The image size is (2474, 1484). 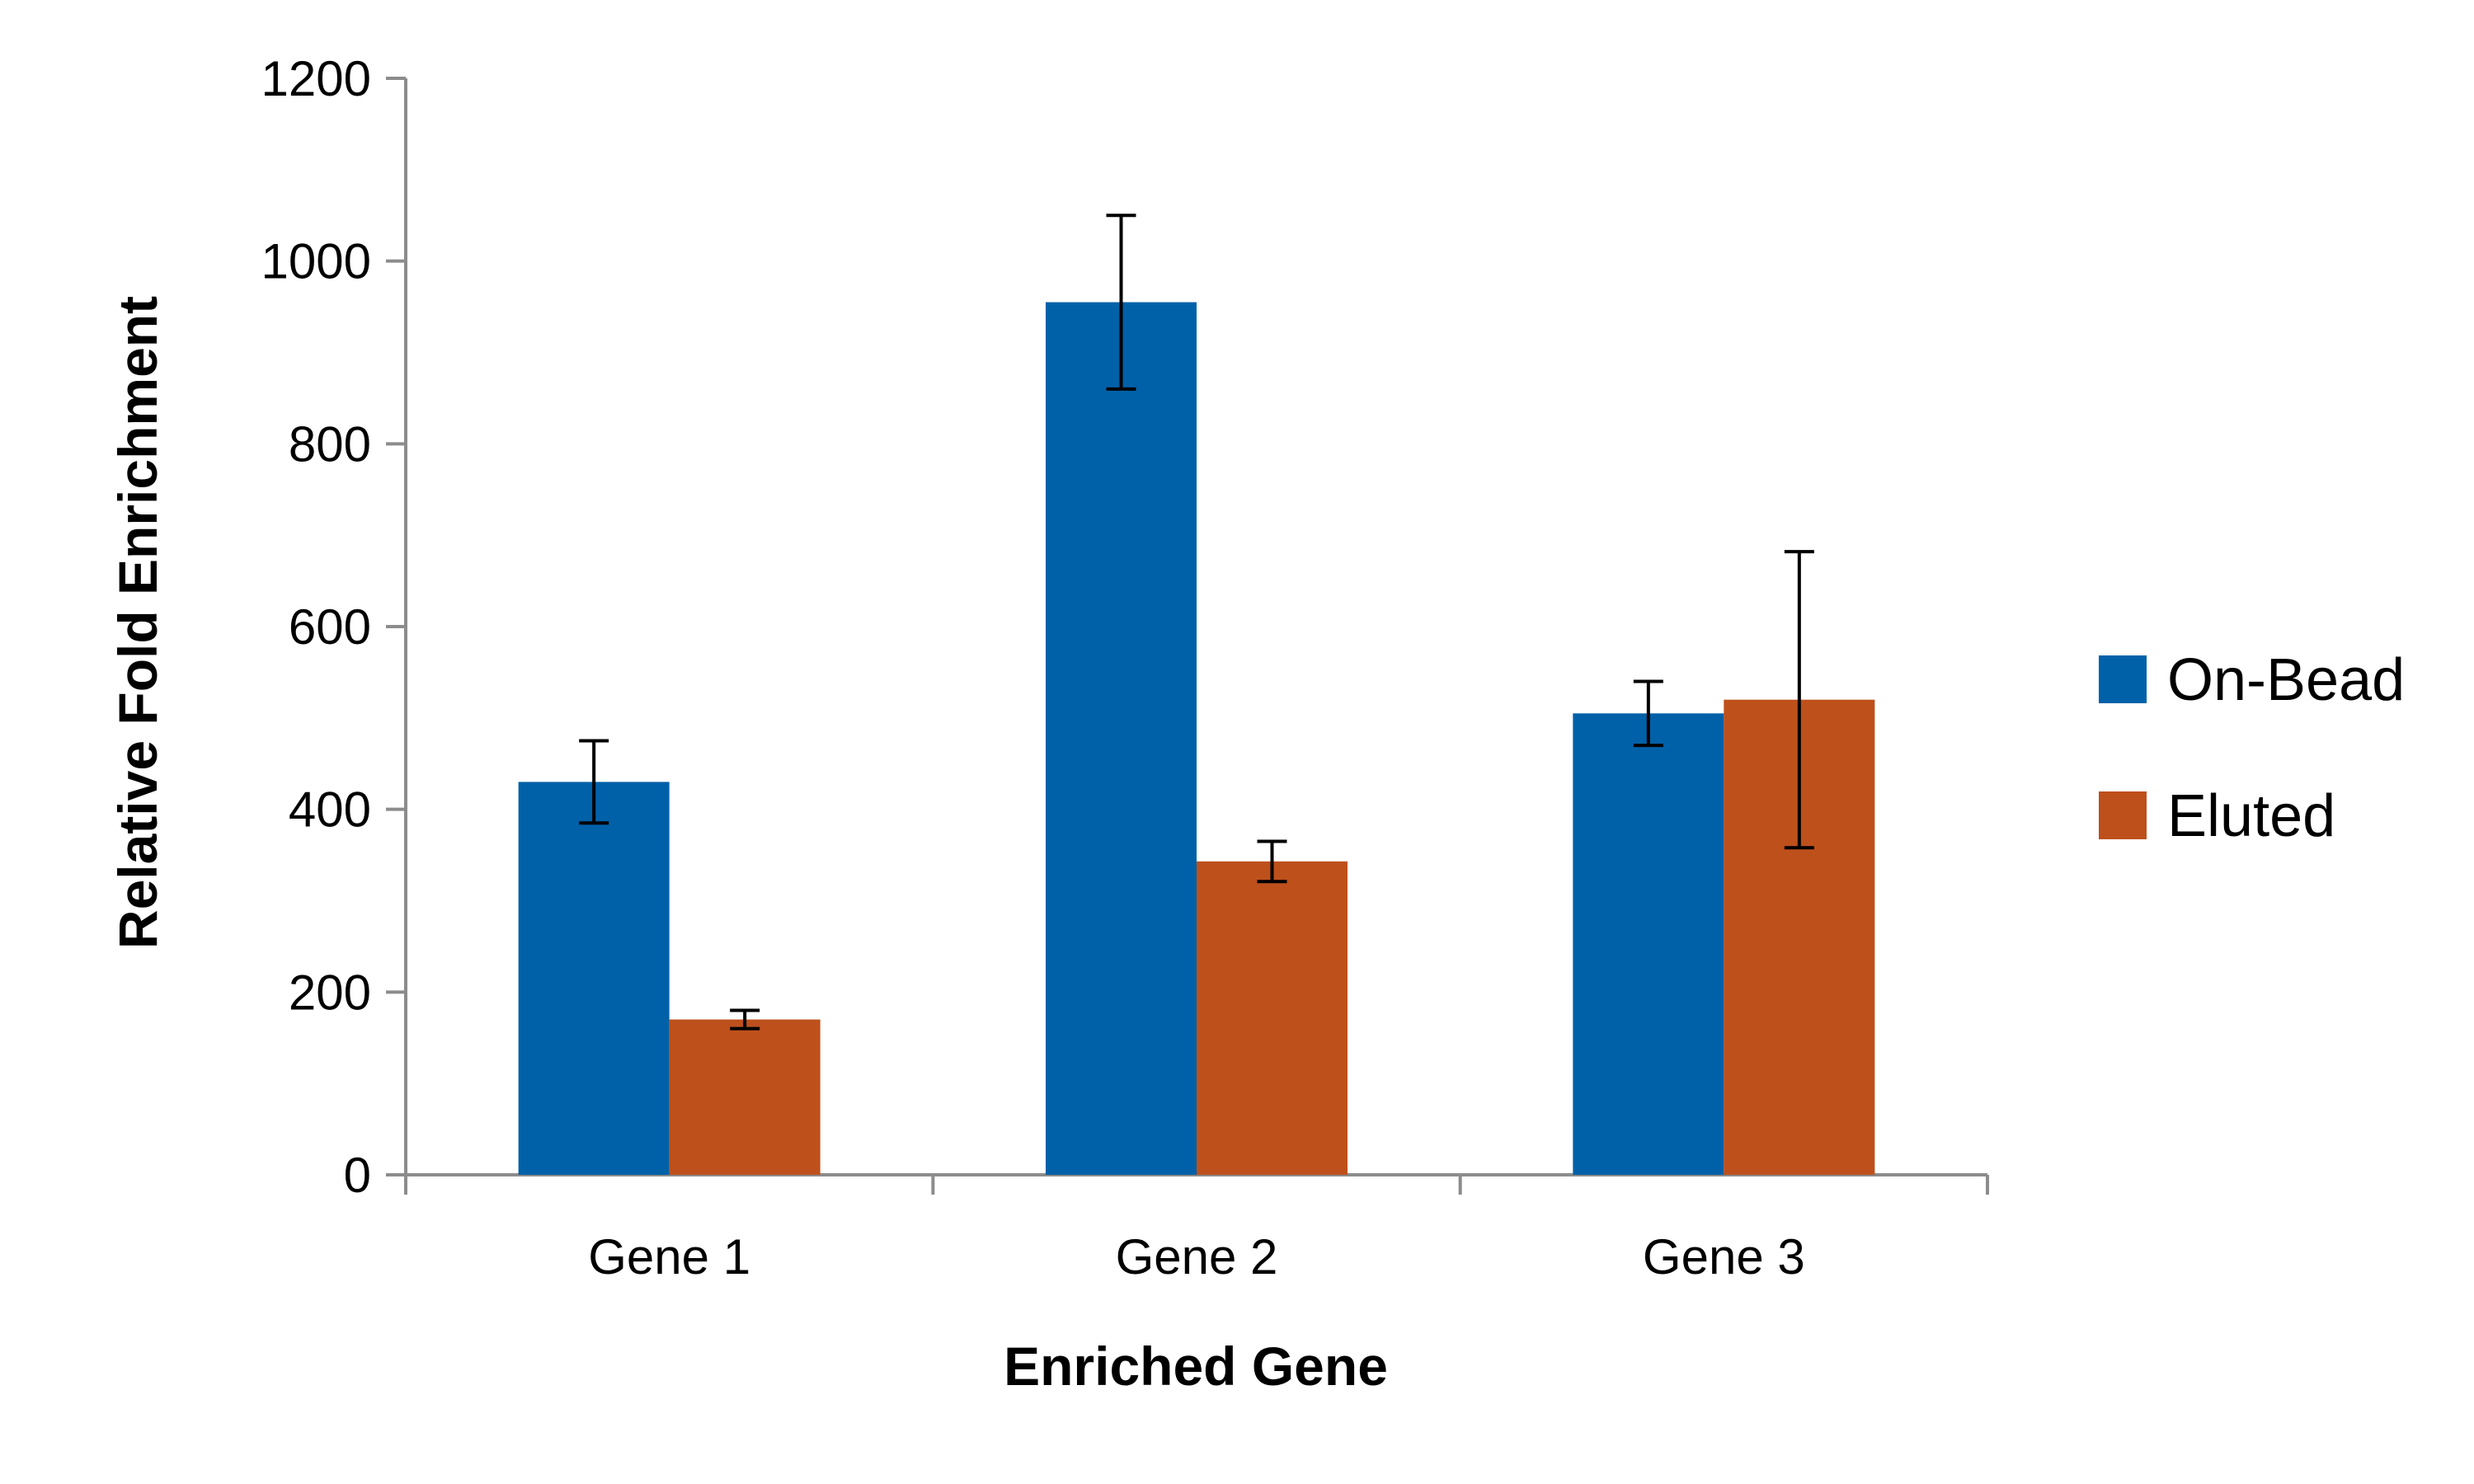 I want to click on legend: On-Bead Eluted, so click(x=2252, y=748).